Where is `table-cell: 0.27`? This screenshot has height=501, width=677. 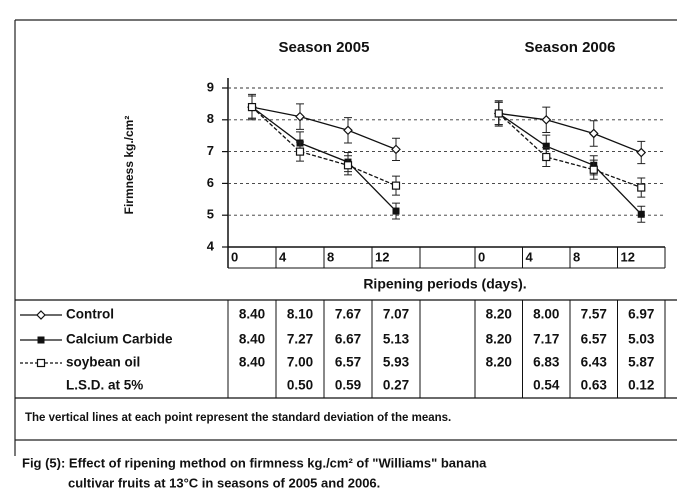 table-cell: 0.27 is located at coordinates (396, 385).